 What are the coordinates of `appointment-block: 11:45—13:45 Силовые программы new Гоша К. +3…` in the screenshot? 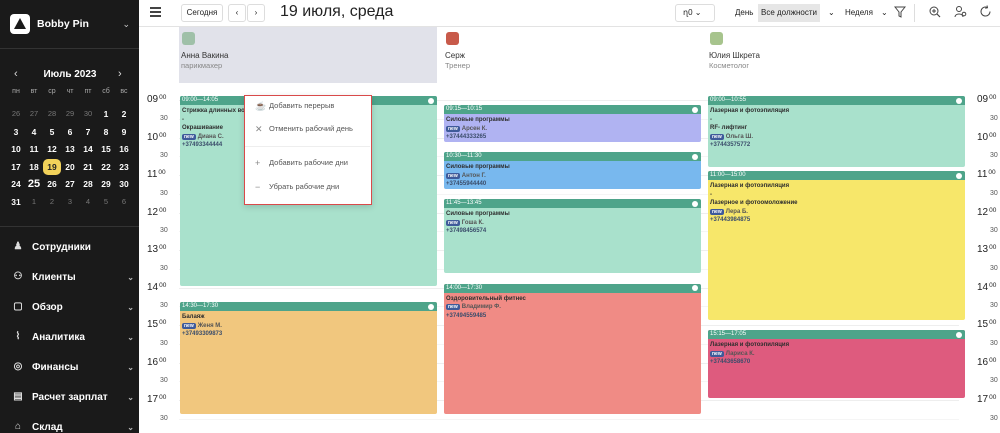 It's located at (572, 236).